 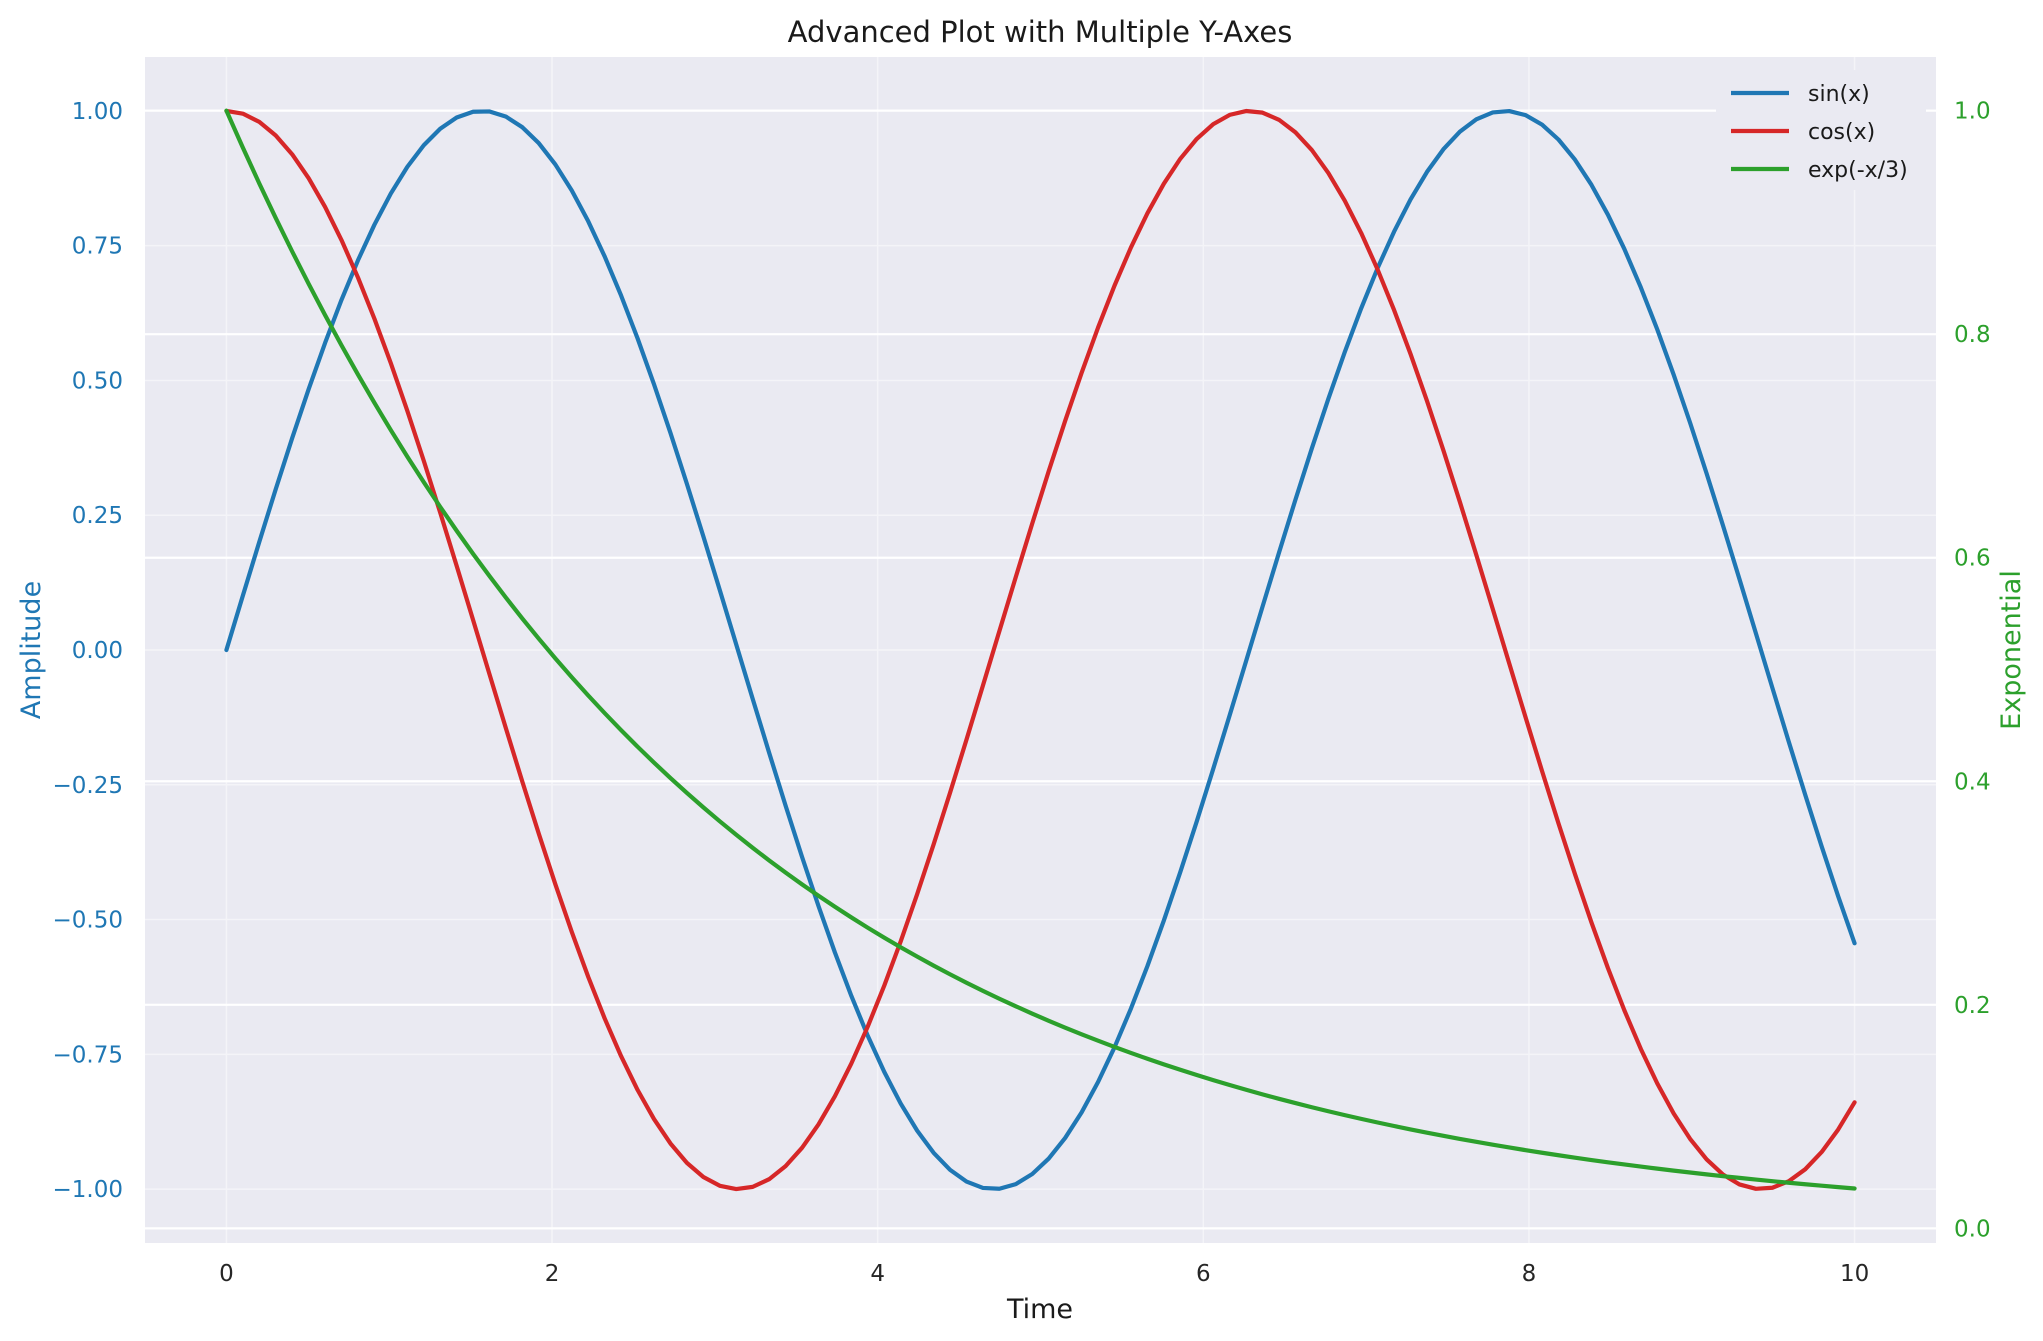 What do you see at coordinates (1972, 559) in the screenshot?
I see `y-right-tick-label: 0.6` at bounding box center [1972, 559].